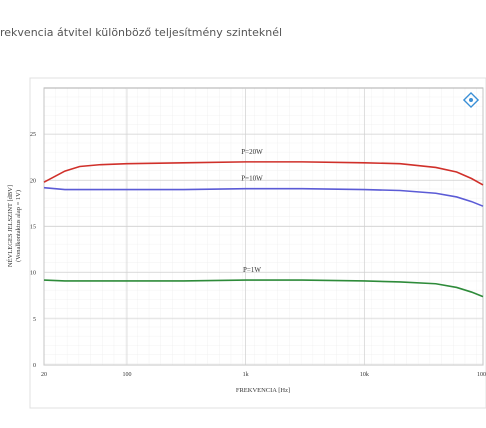 The width and height of the screenshot is (486, 428). I want to click on x-tick-label: 100k, so click(481, 375).